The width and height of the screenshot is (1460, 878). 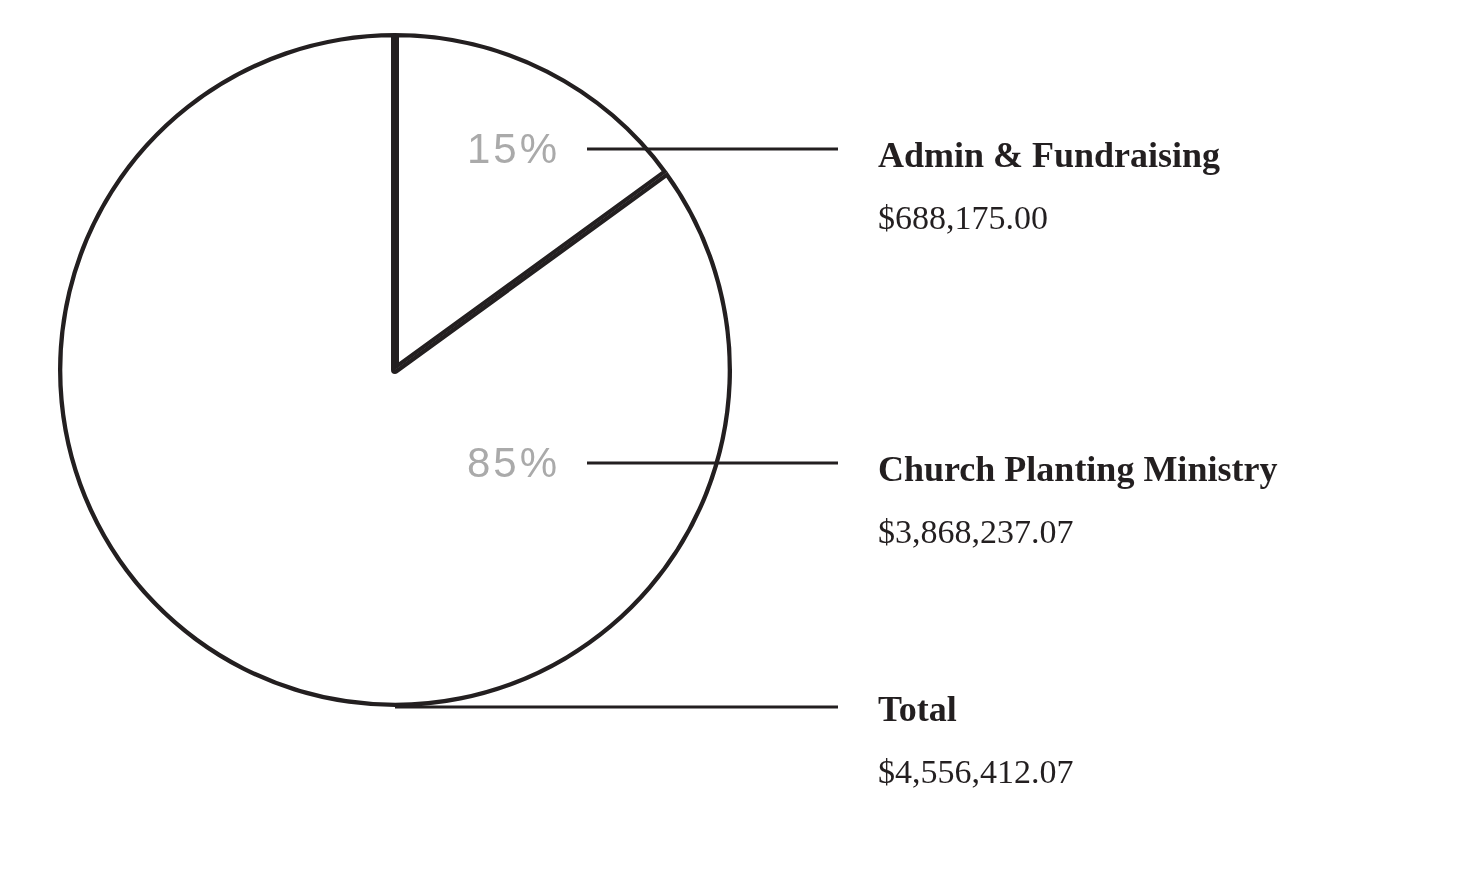 I want to click on text: $4,556,412.07, so click(x=976, y=771).